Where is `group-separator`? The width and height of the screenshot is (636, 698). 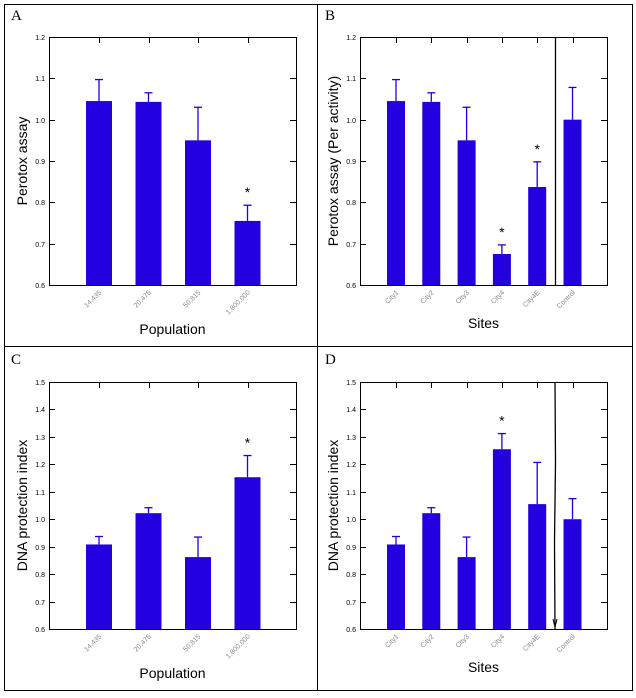
group-separator is located at coordinates (555, 505).